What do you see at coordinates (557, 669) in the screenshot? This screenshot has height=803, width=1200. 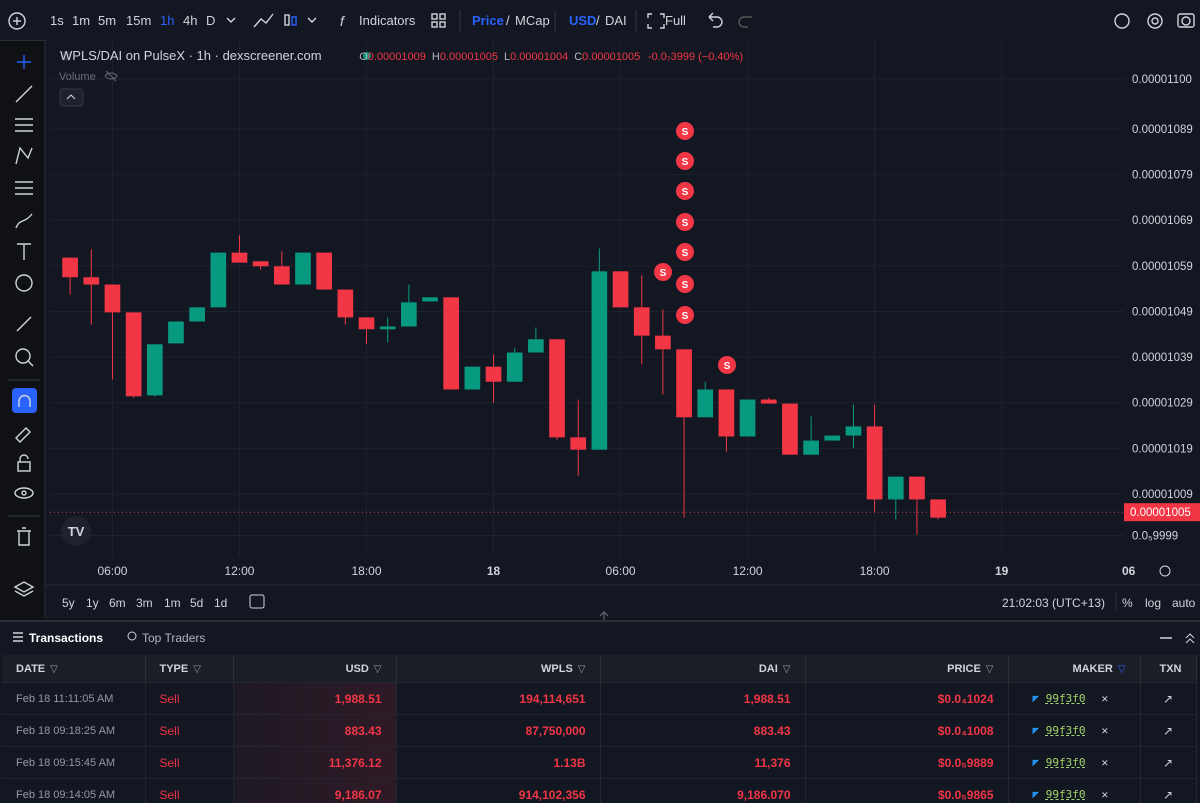 I see `column-header-text: WPLS` at bounding box center [557, 669].